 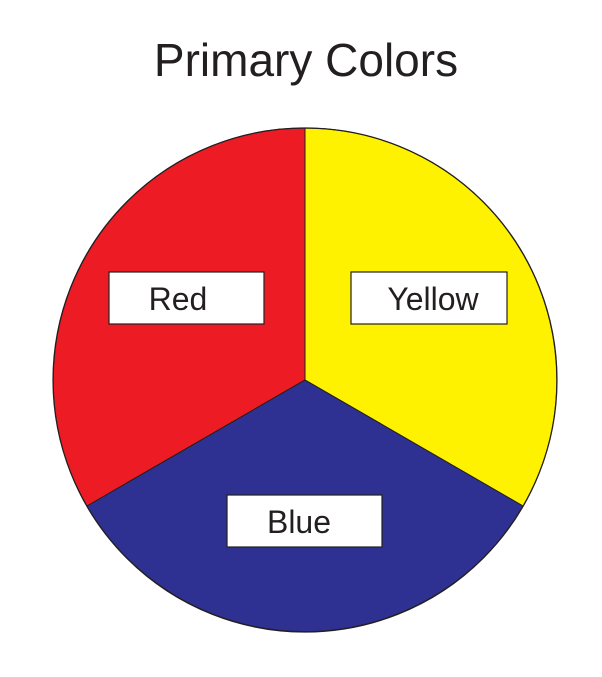 I want to click on label-text-blue: Blue, so click(x=299, y=522).